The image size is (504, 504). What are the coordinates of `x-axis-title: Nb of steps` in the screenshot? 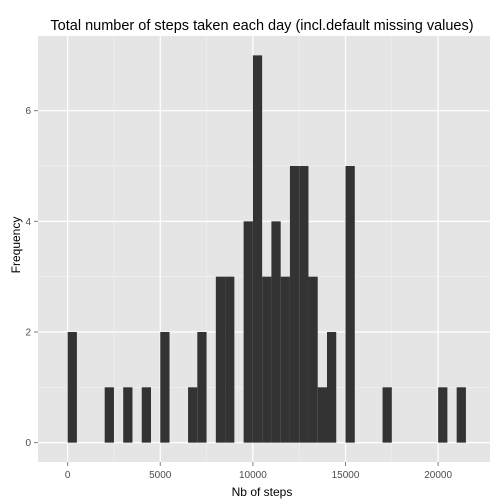 It's located at (262, 492).